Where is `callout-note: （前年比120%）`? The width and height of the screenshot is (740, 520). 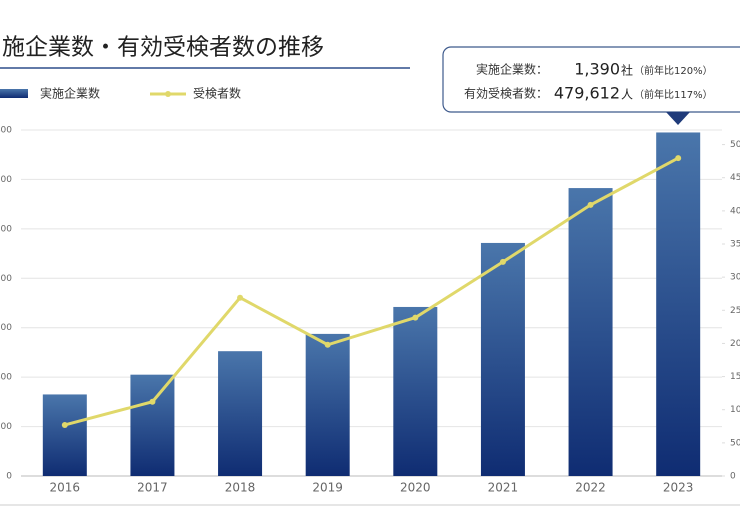
callout-note: （前年比120%） is located at coordinates (673, 70).